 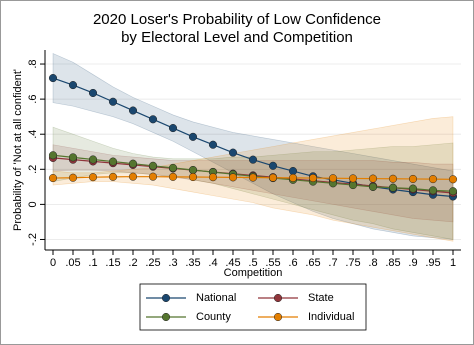 I want to click on y-tick-label: .4, so click(x=33, y=134).